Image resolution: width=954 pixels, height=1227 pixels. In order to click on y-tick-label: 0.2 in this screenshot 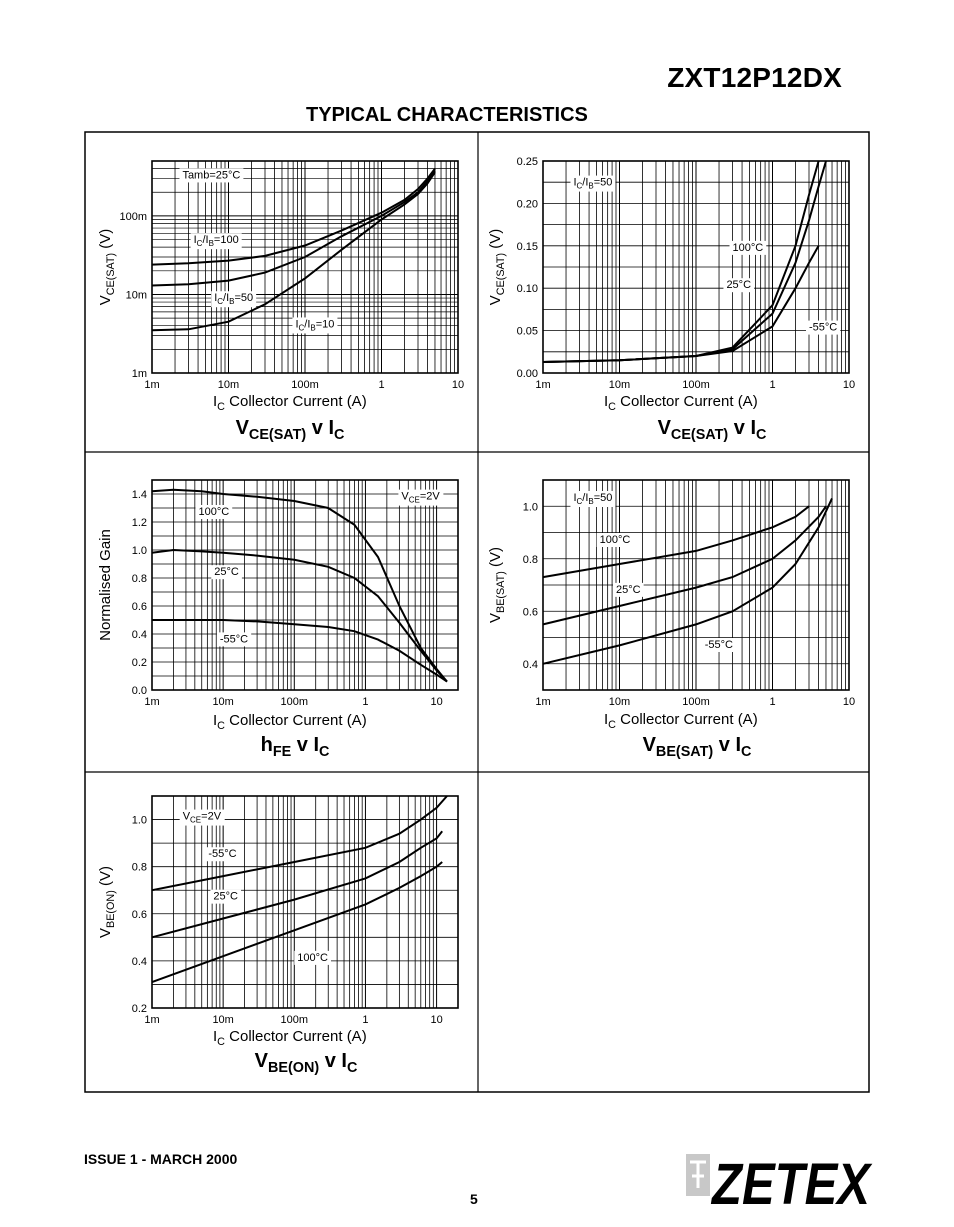, I will do `click(139, 1009)`.